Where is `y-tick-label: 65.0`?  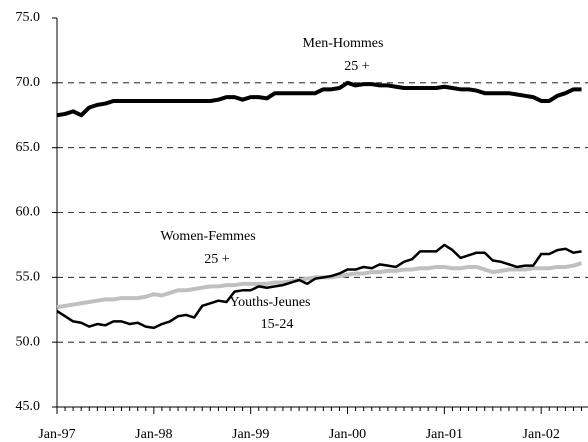
y-tick-label: 65.0 is located at coordinates (28, 147).